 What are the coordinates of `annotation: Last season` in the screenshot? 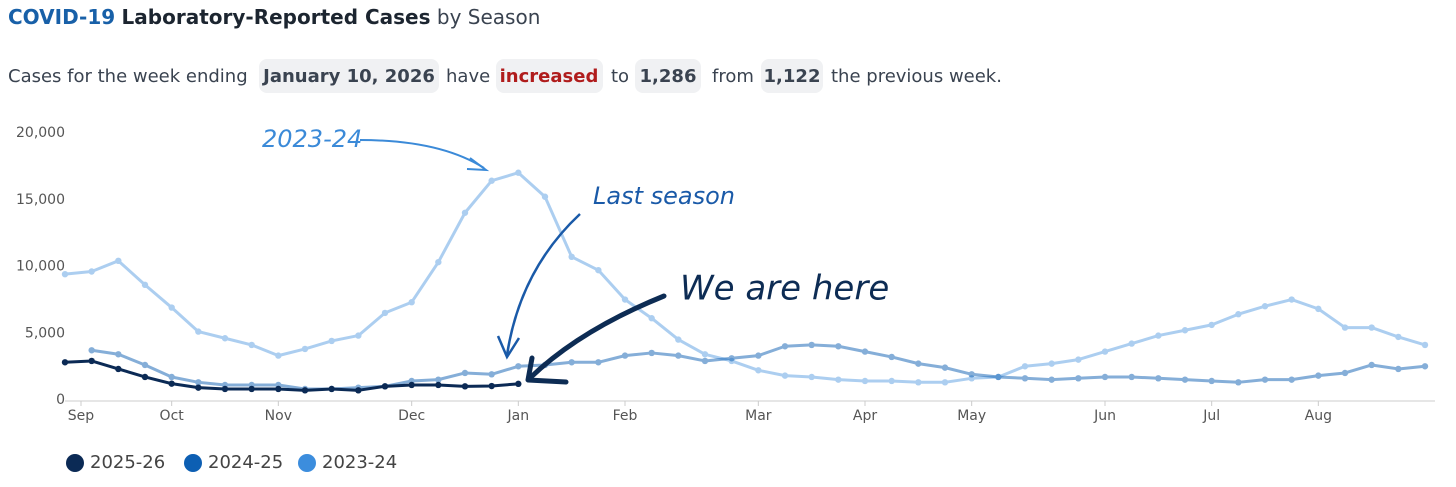 It's located at (664, 196).